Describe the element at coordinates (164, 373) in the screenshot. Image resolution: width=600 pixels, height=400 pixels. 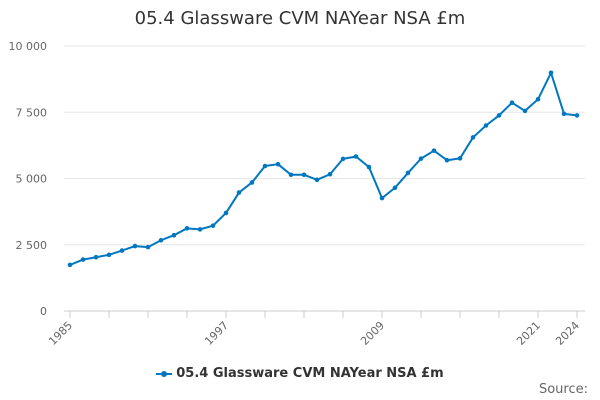
I see `legend-marker` at that location.